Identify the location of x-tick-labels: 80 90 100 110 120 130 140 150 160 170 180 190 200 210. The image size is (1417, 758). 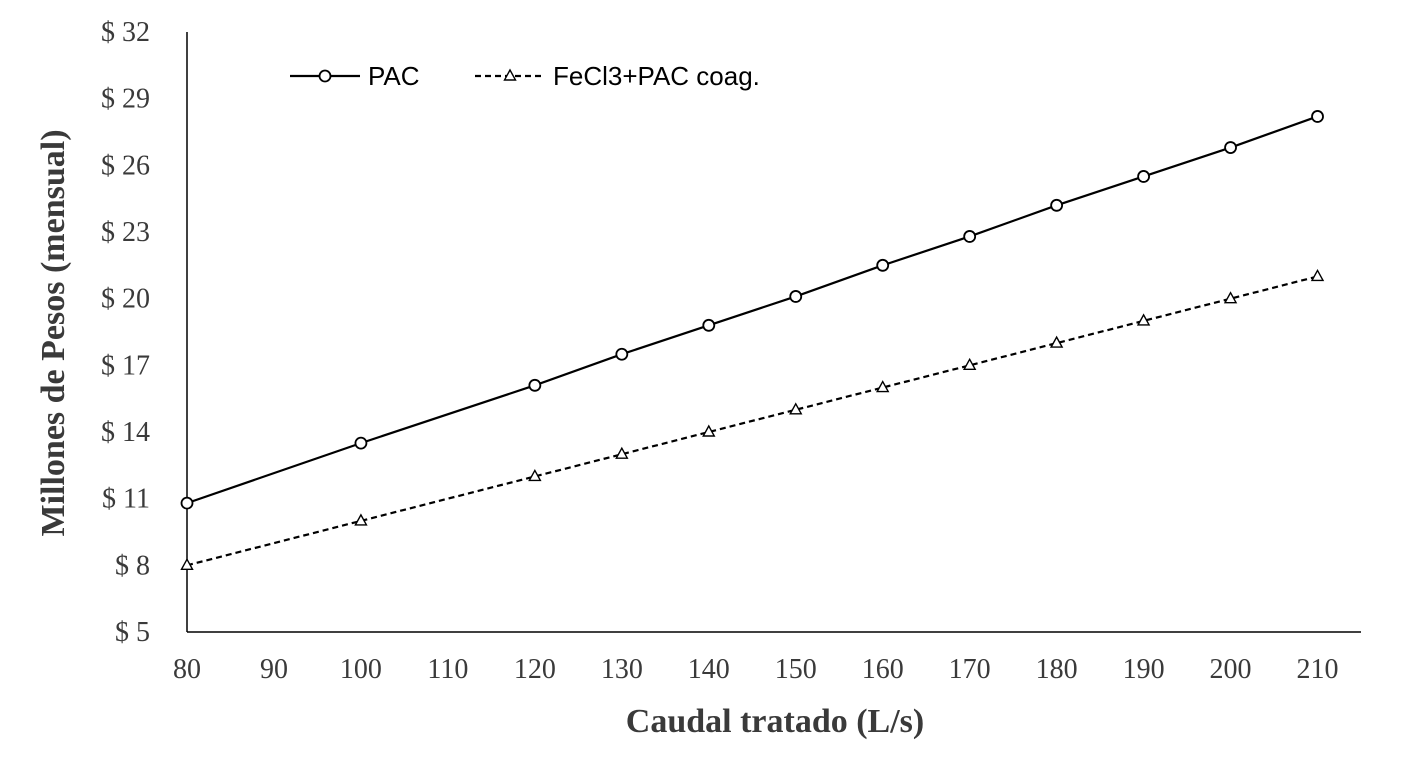
(756, 669).